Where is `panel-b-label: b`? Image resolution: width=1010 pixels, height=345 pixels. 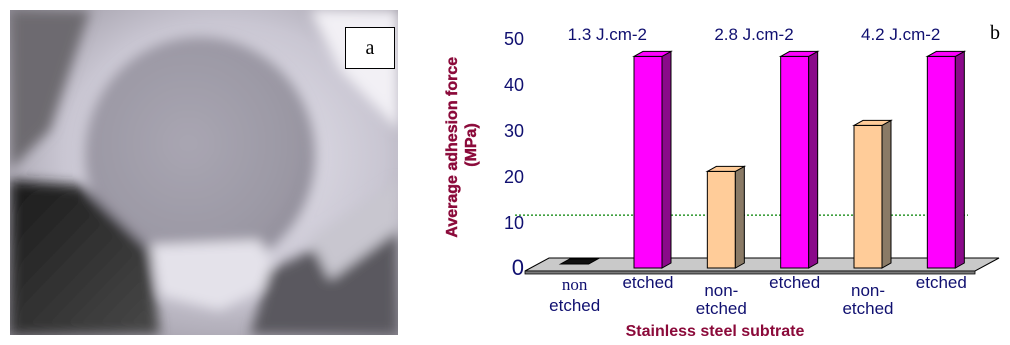
panel-b-label: b is located at coordinates (995, 33).